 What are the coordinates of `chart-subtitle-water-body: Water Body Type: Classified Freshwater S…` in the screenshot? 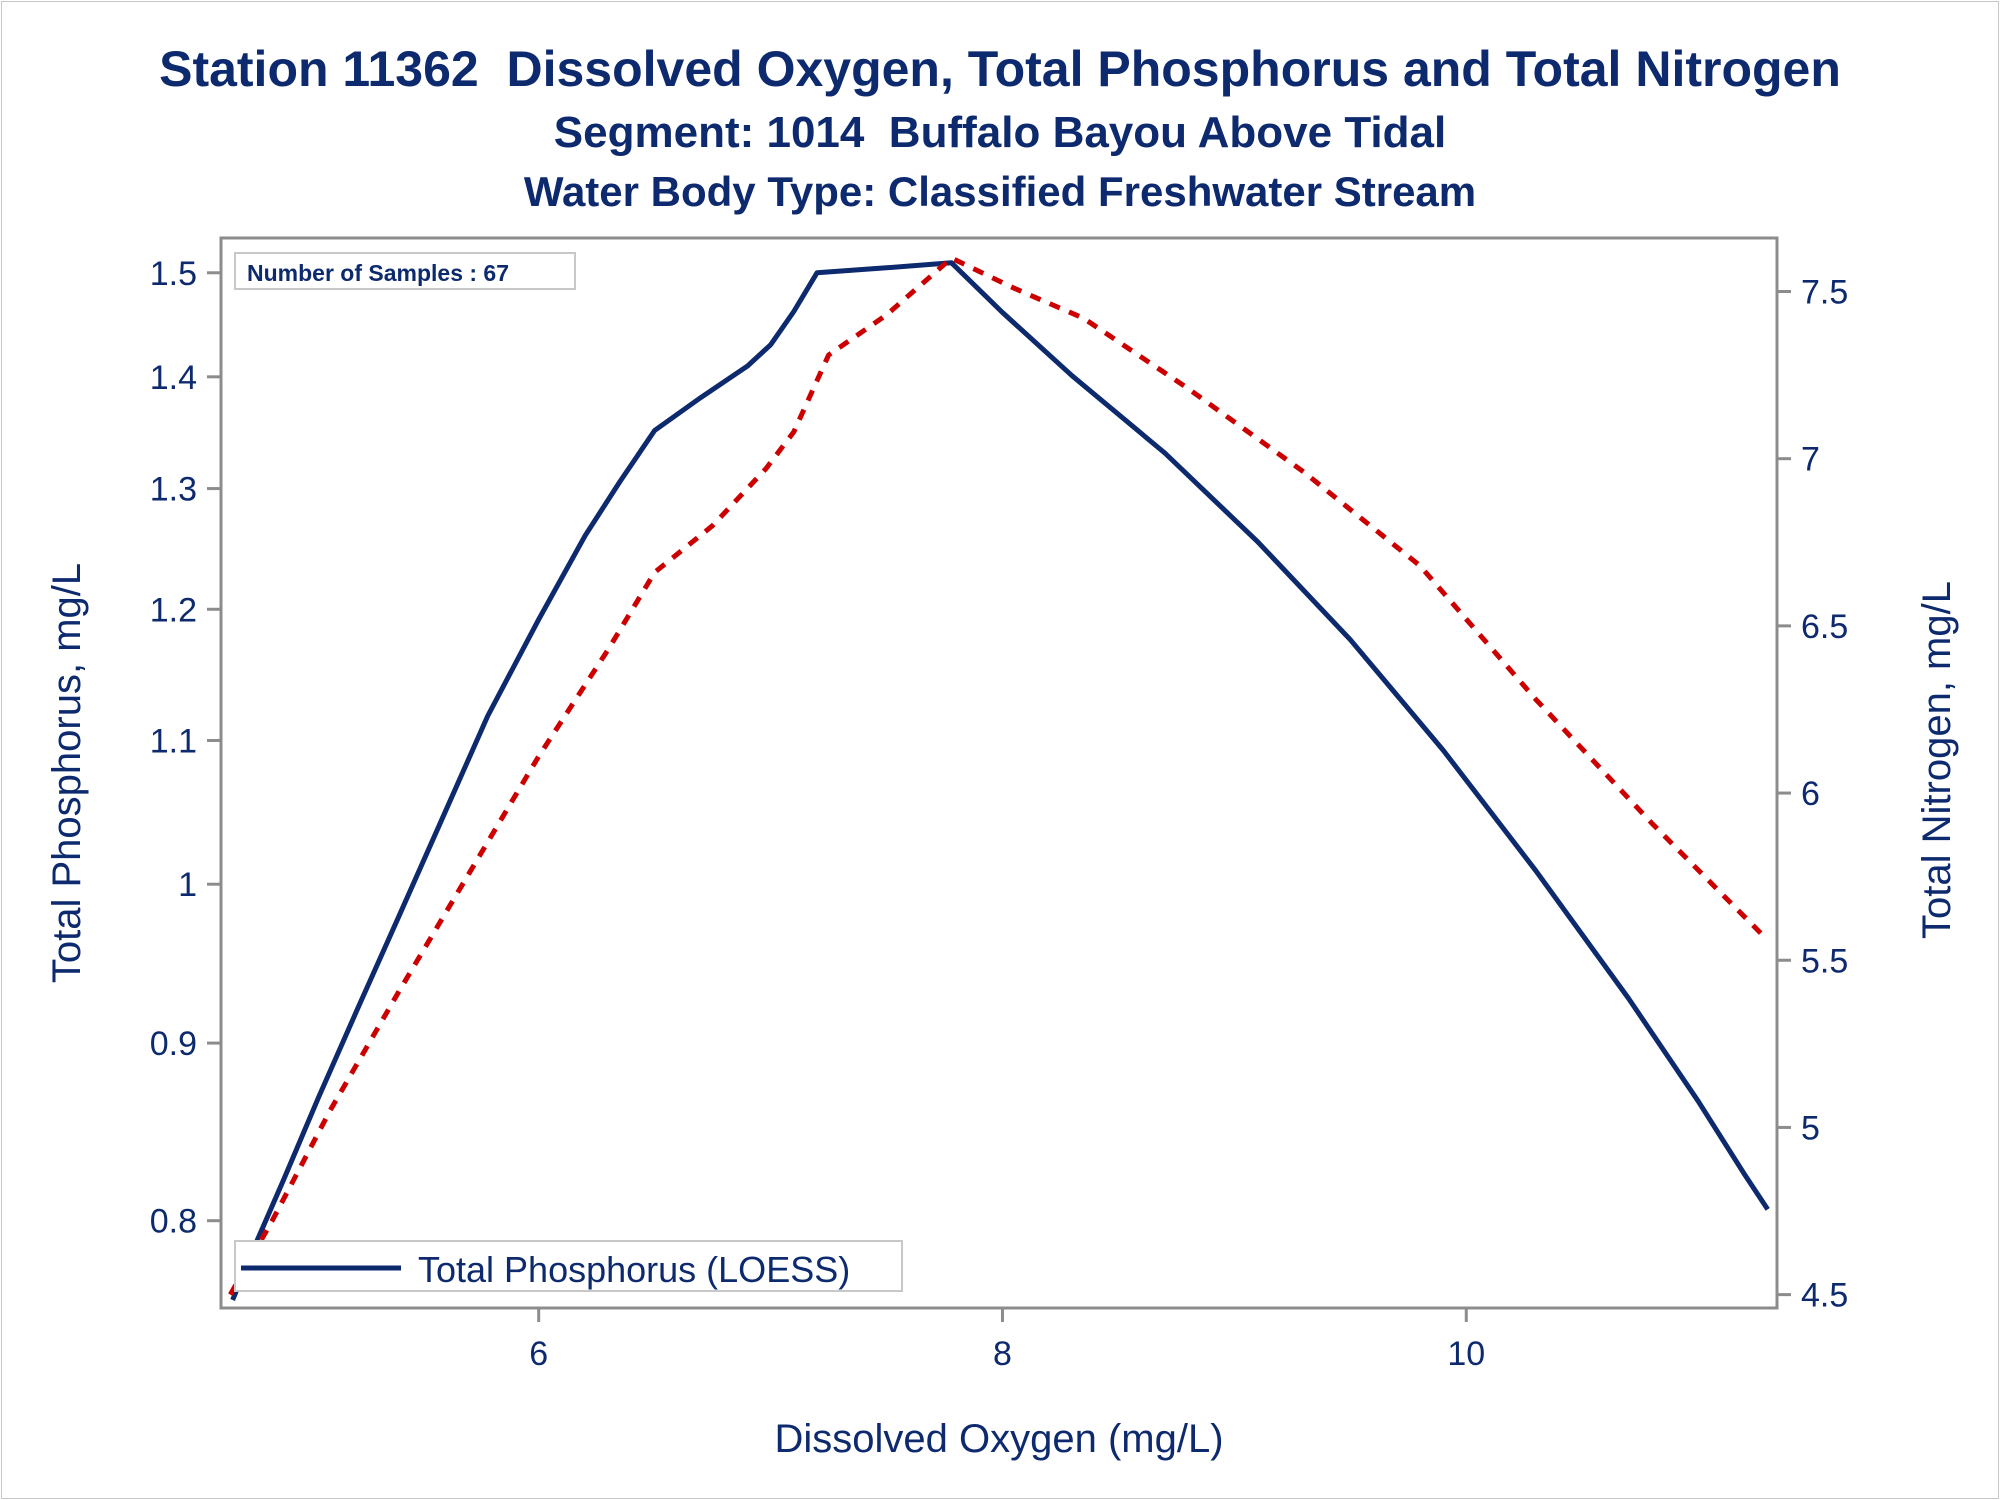 It's located at (1000, 191).